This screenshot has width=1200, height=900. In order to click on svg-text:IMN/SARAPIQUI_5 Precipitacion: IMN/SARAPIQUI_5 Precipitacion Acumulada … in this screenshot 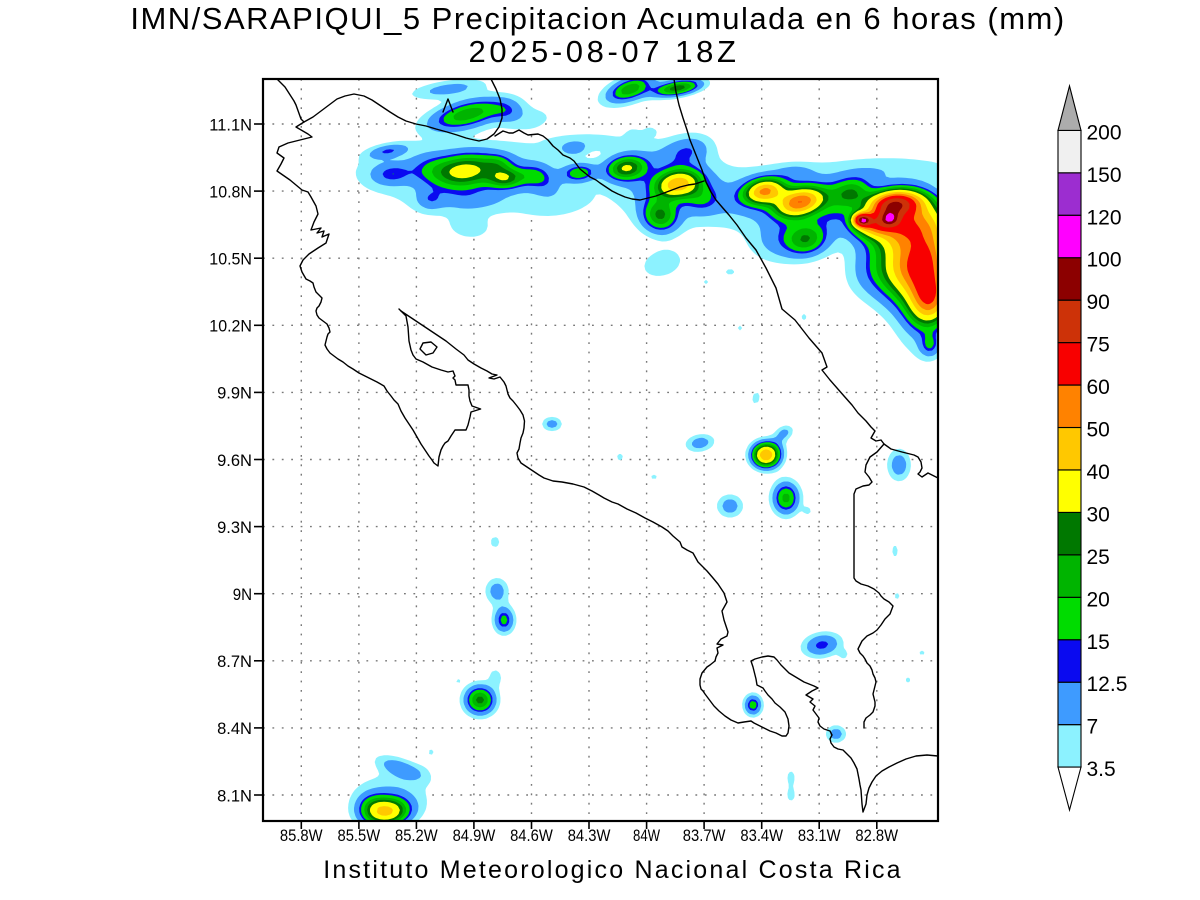, I will do `click(597, 18)`.